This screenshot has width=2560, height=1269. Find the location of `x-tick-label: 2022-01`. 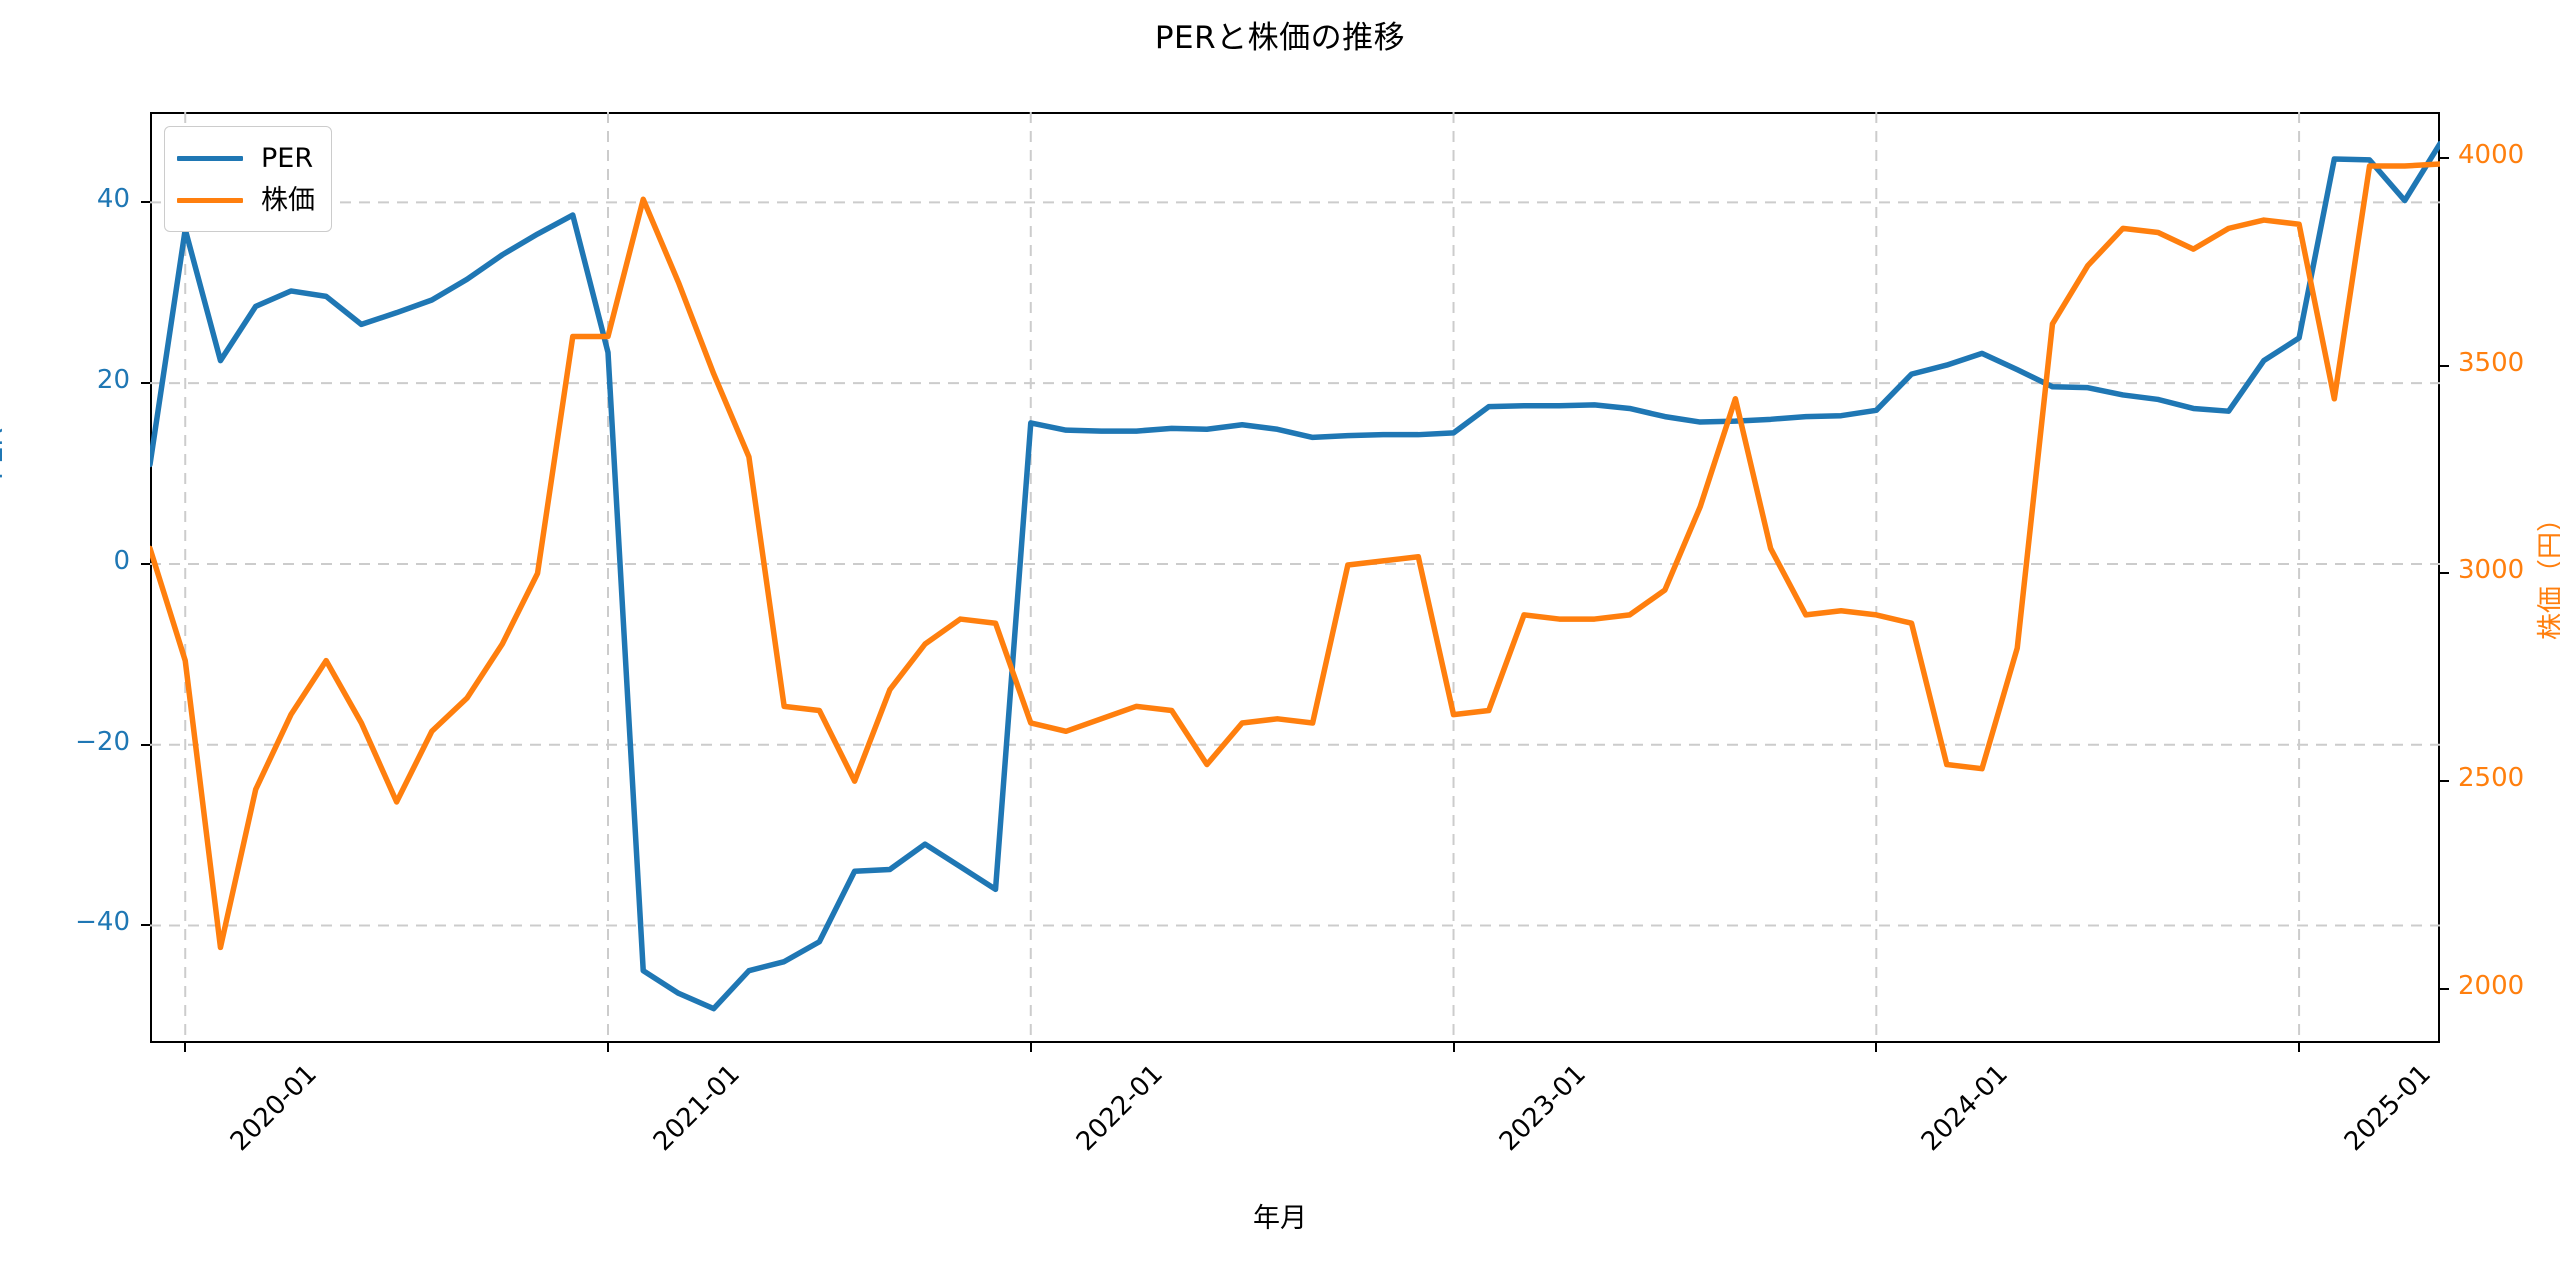

x-tick-label: 2022-01 is located at coordinates (1119, 1108).